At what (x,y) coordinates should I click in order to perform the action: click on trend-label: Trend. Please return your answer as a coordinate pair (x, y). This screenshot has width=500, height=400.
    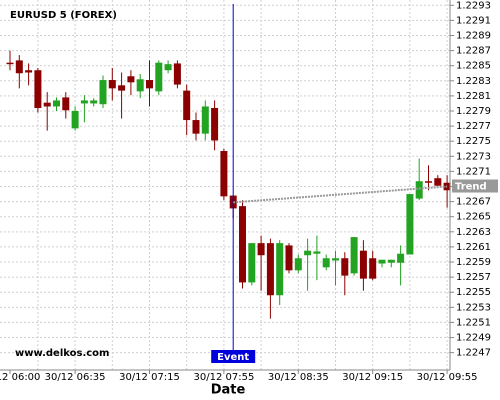
    Looking at the image, I should click on (471, 187).